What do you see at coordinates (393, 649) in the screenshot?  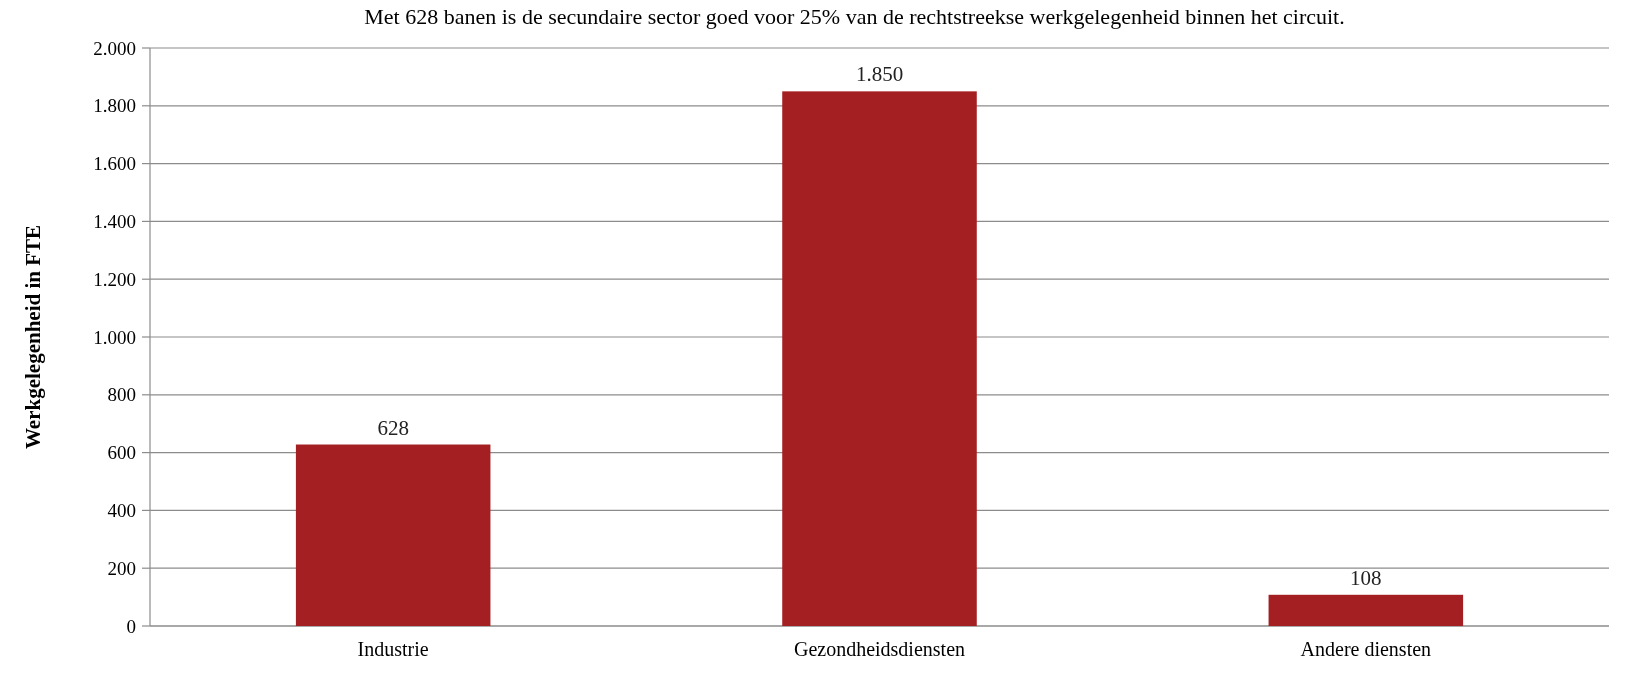 I see `x-tick-label: Industrie` at bounding box center [393, 649].